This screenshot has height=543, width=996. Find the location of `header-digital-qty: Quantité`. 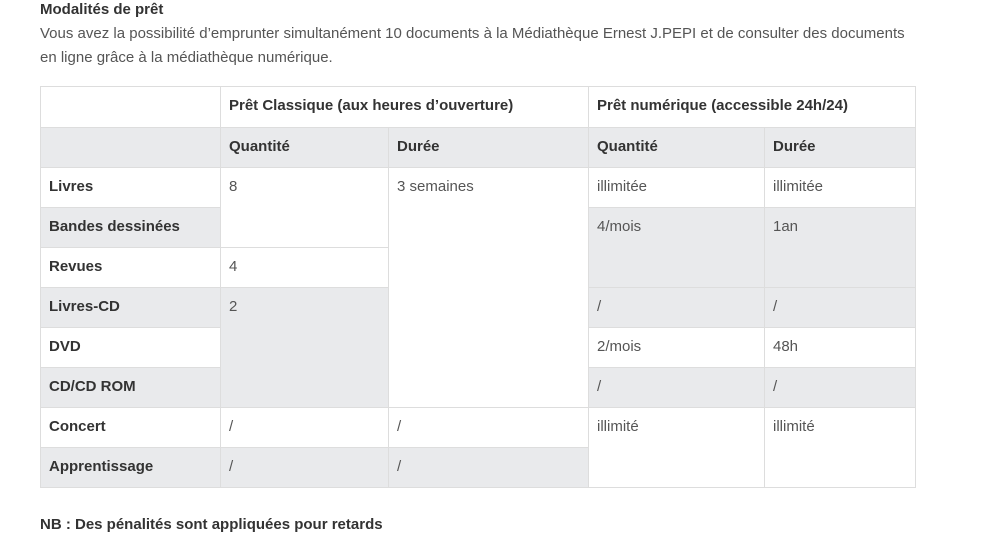

header-digital-qty: Quantité is located at coordinates (676, 147).